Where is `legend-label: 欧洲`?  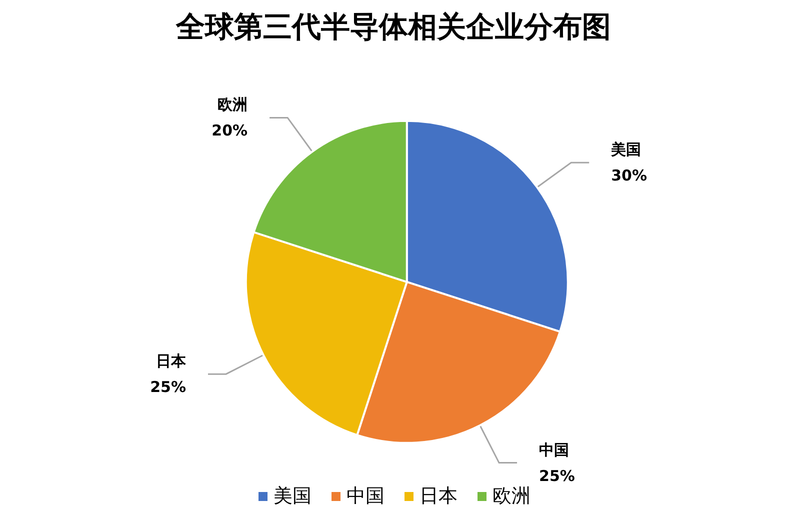 legend-label: 欧洲 is located at coordinates (511, 496).